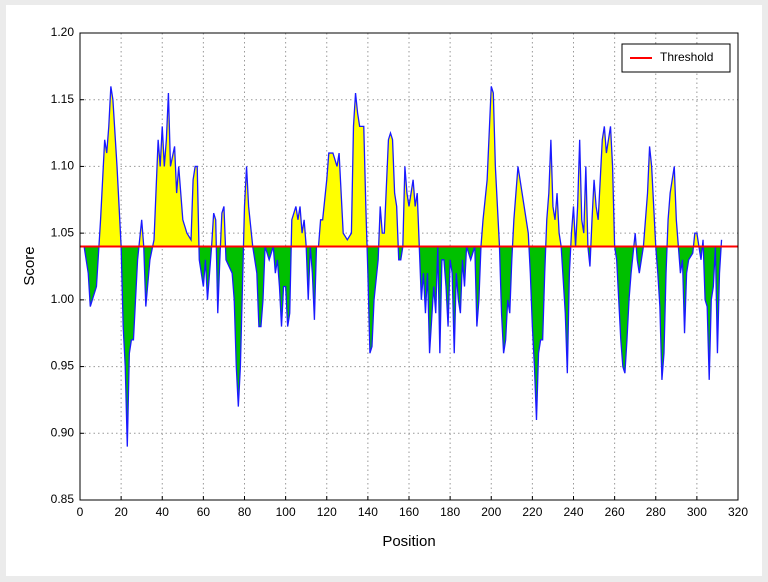  I want to click on x-tick-label: 160, so click(409, 512).